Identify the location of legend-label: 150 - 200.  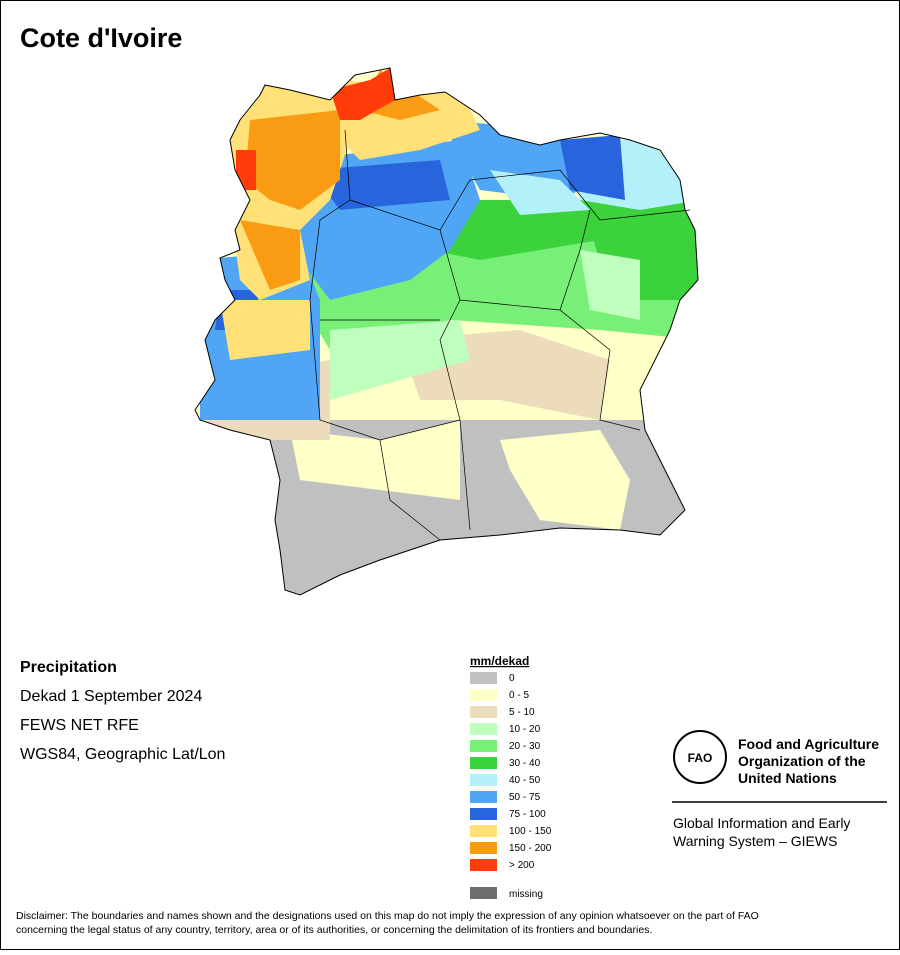
(530, 848).